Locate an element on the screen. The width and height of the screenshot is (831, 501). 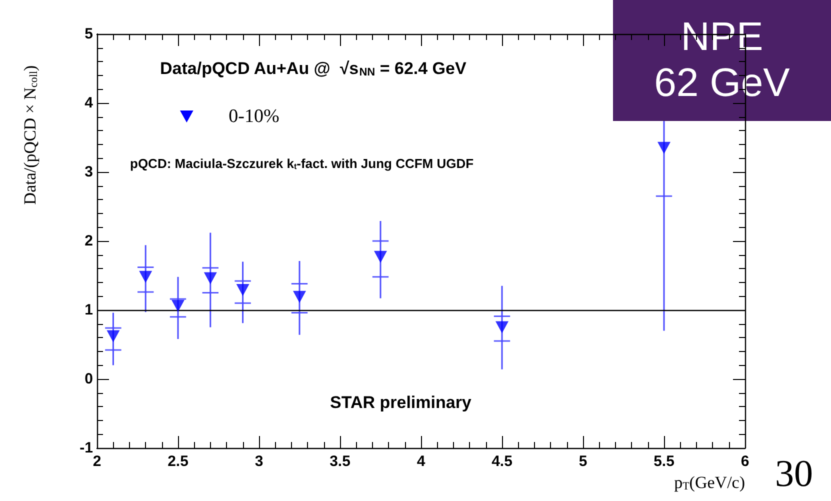
x-tick-label: 5.5 is located at coordinates (664, 461).